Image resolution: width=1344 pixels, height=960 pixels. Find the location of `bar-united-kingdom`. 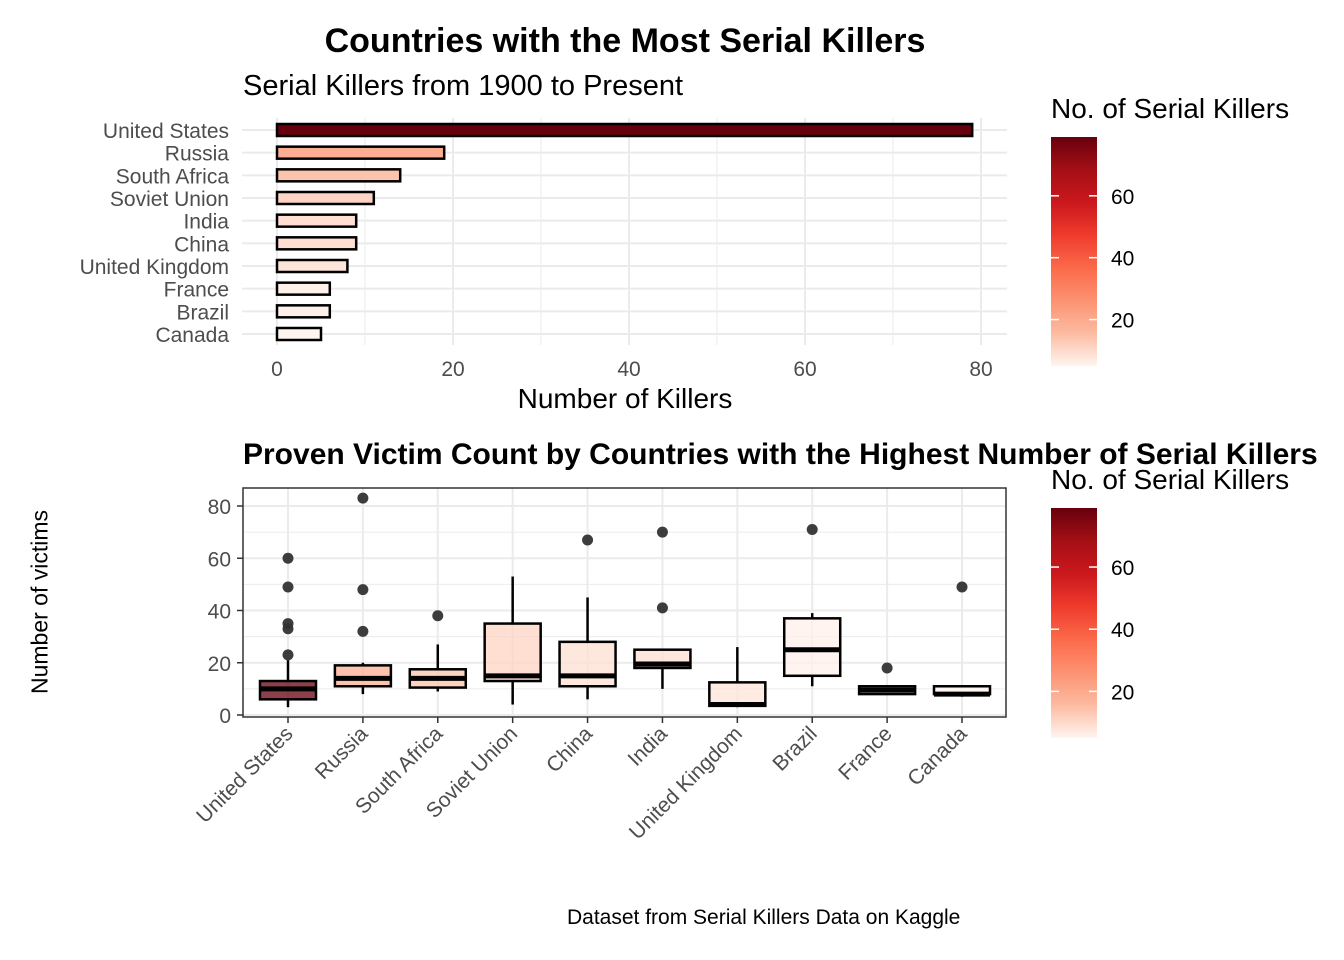

bar-united-kingdom is located at coordinates (312, 266).